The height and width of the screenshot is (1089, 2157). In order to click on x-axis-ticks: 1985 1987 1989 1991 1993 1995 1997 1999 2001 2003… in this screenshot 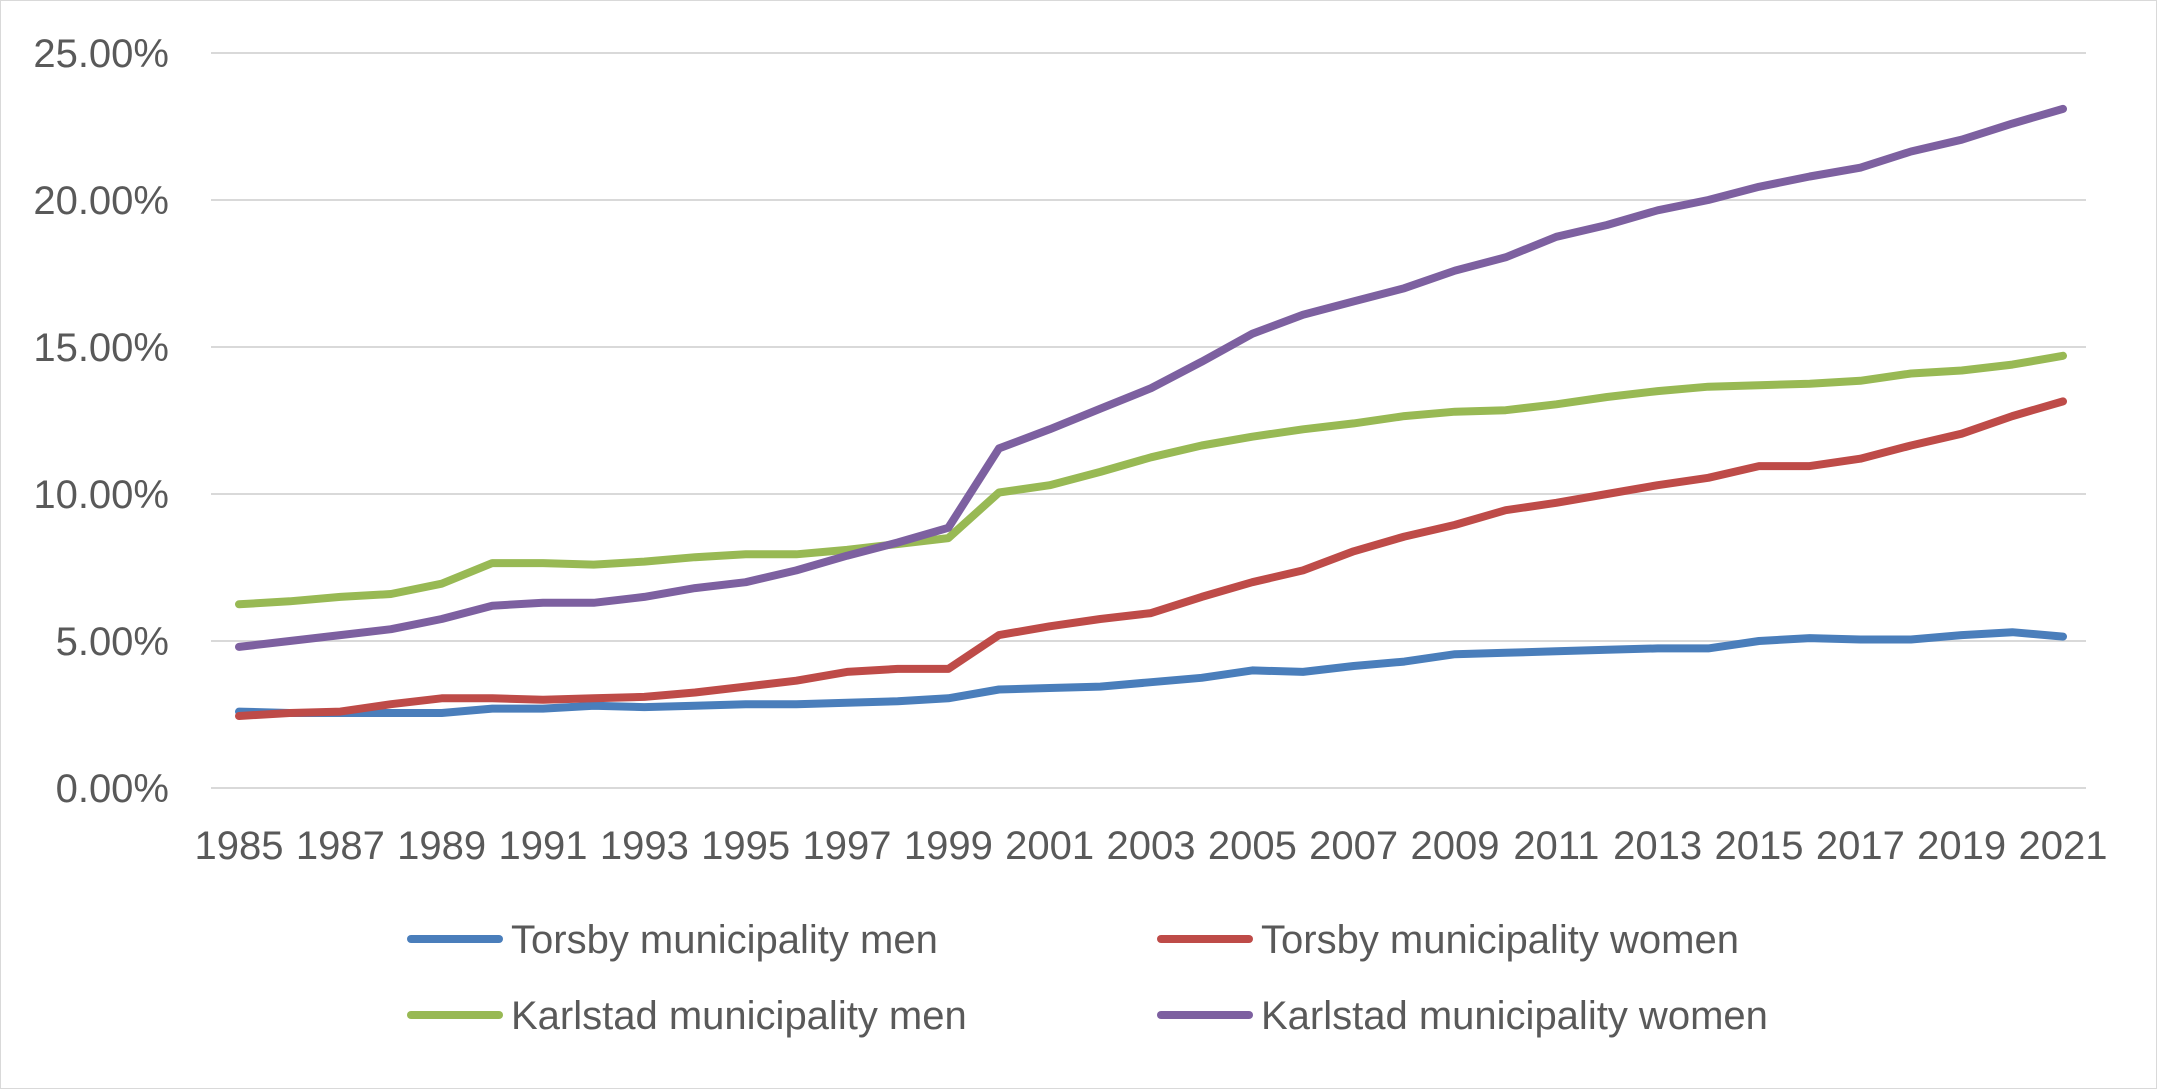, I will do `click(1151, 846)`.